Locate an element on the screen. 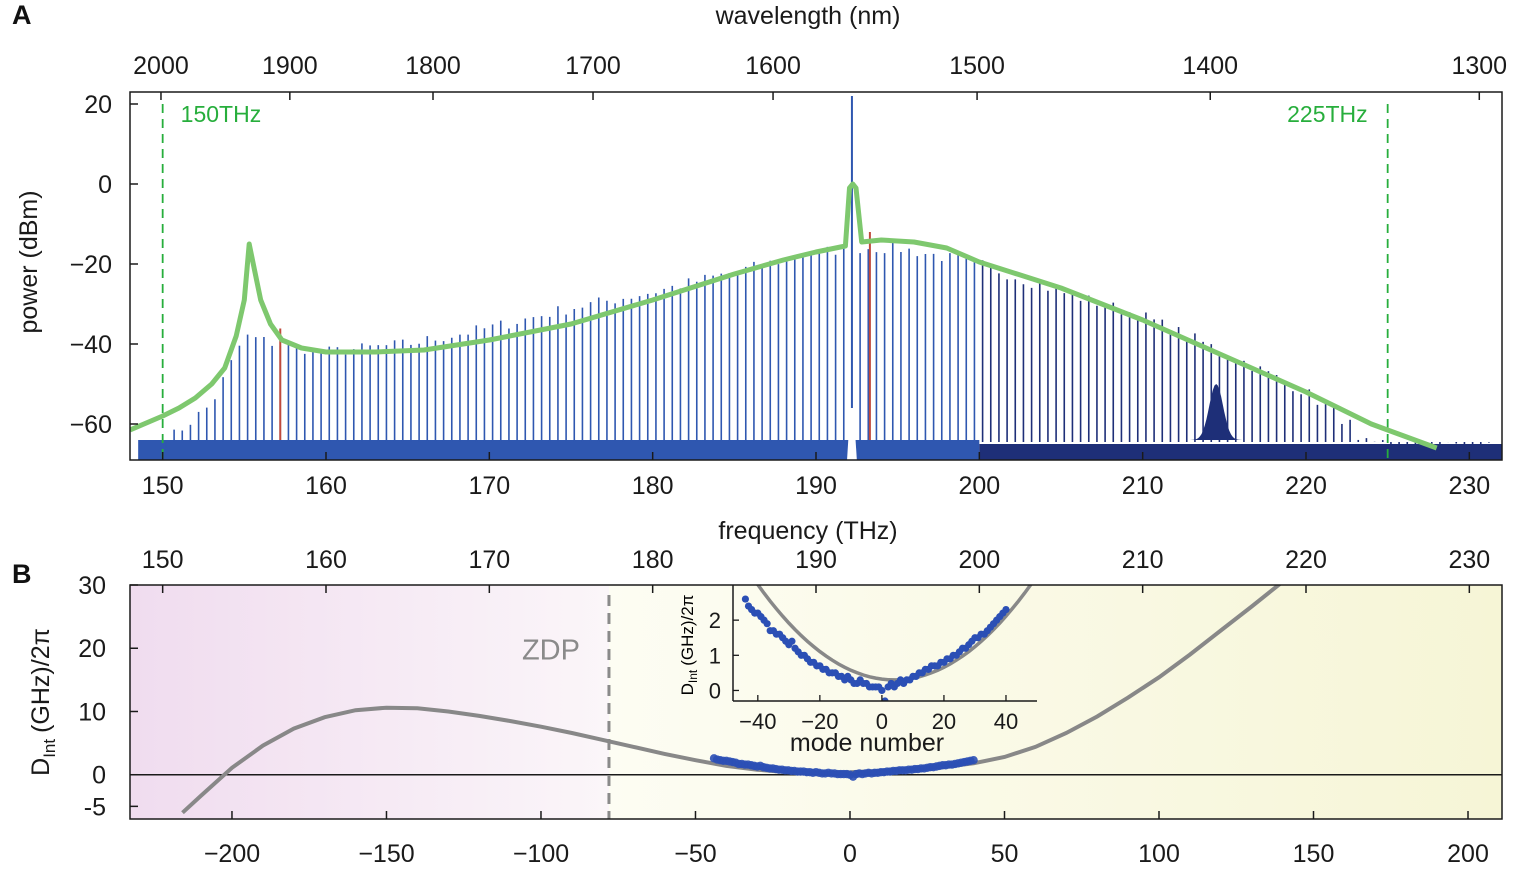 The height and width of the screenshot is (877, 1528). pump-filter-notch is located at coordinates (852, 434).